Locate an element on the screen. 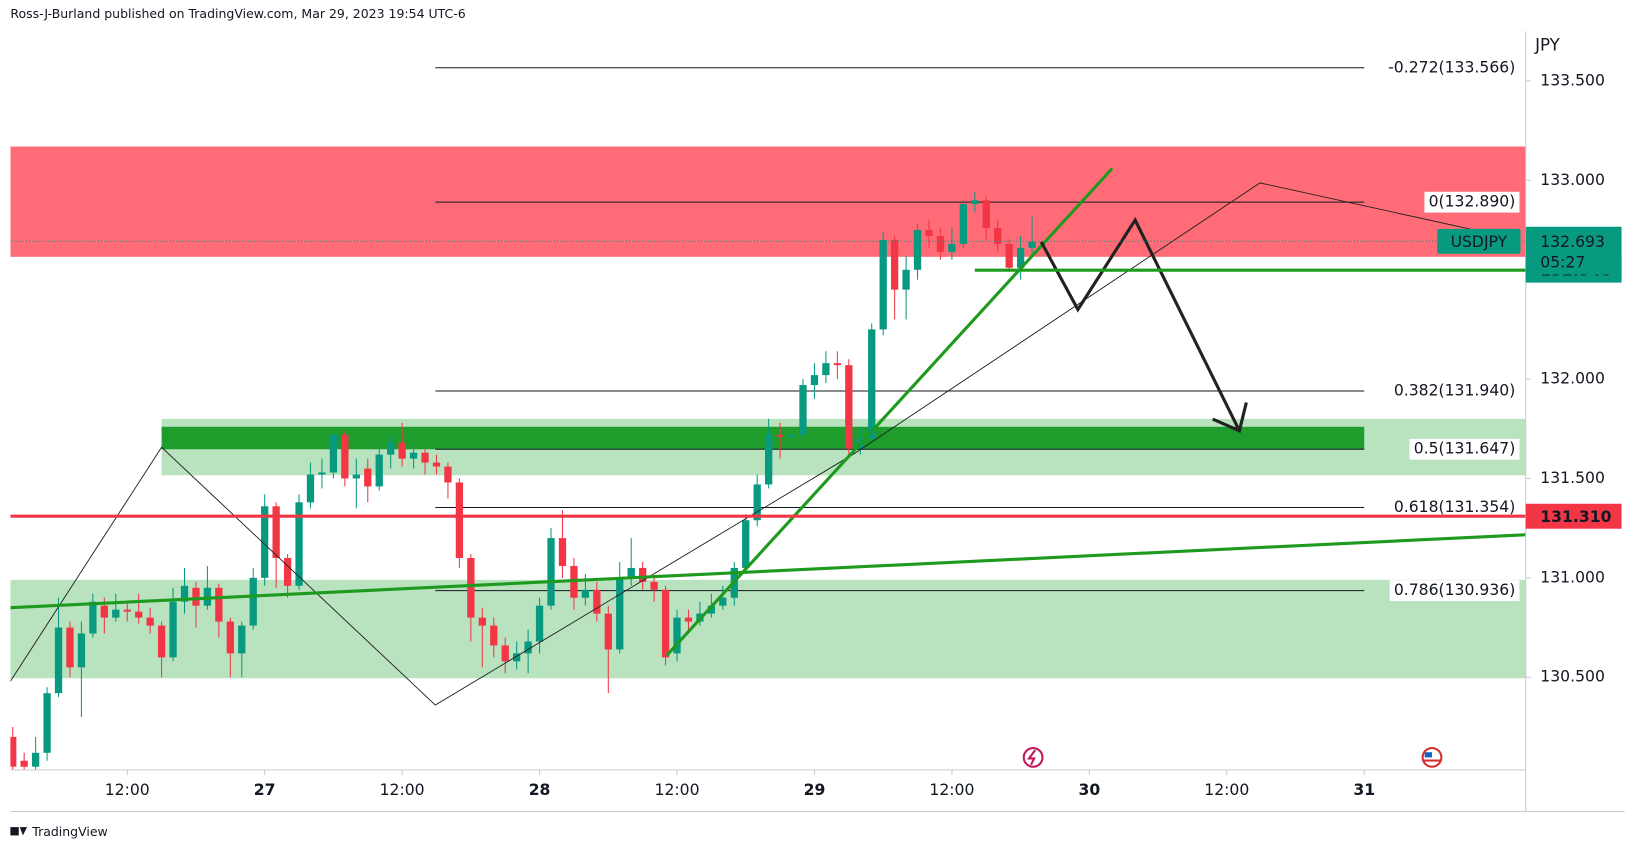 This screenshot has width=1633, height=850. fib-label: 0.5(131.647) is located at coordinates (1465, 449).